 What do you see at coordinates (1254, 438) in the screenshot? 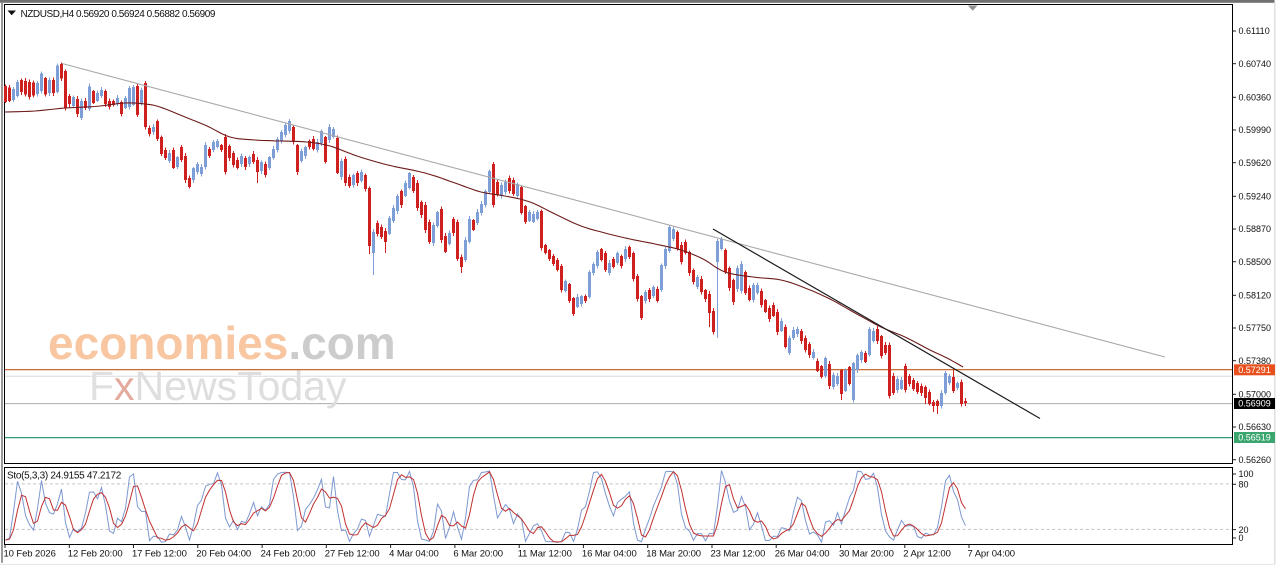
I see `svg-text: 0.56519` at bounding box center [1254, 438].